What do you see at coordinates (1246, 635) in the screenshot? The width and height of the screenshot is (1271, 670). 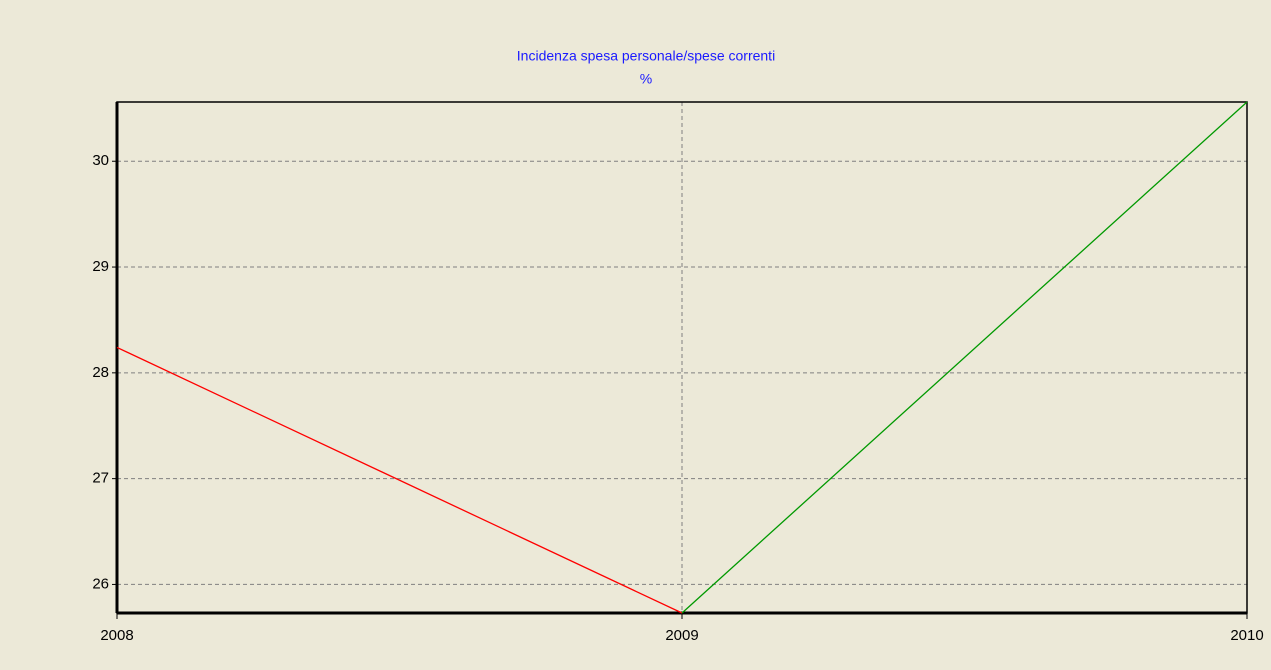 I see `x-tick-label: 2010` at bounding box center [1246, 635].